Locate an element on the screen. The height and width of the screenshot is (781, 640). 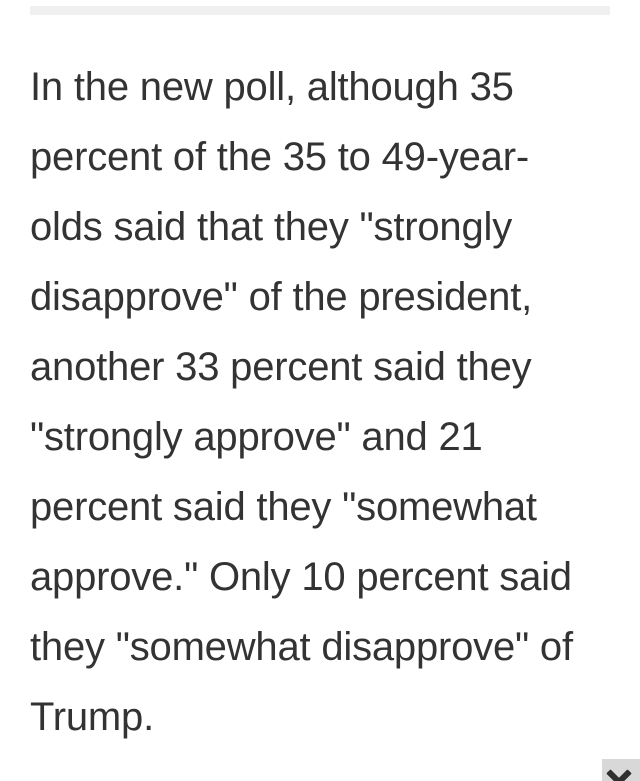
article-line: they "somewhat disapprove" of is located at coordinates (301, 647).